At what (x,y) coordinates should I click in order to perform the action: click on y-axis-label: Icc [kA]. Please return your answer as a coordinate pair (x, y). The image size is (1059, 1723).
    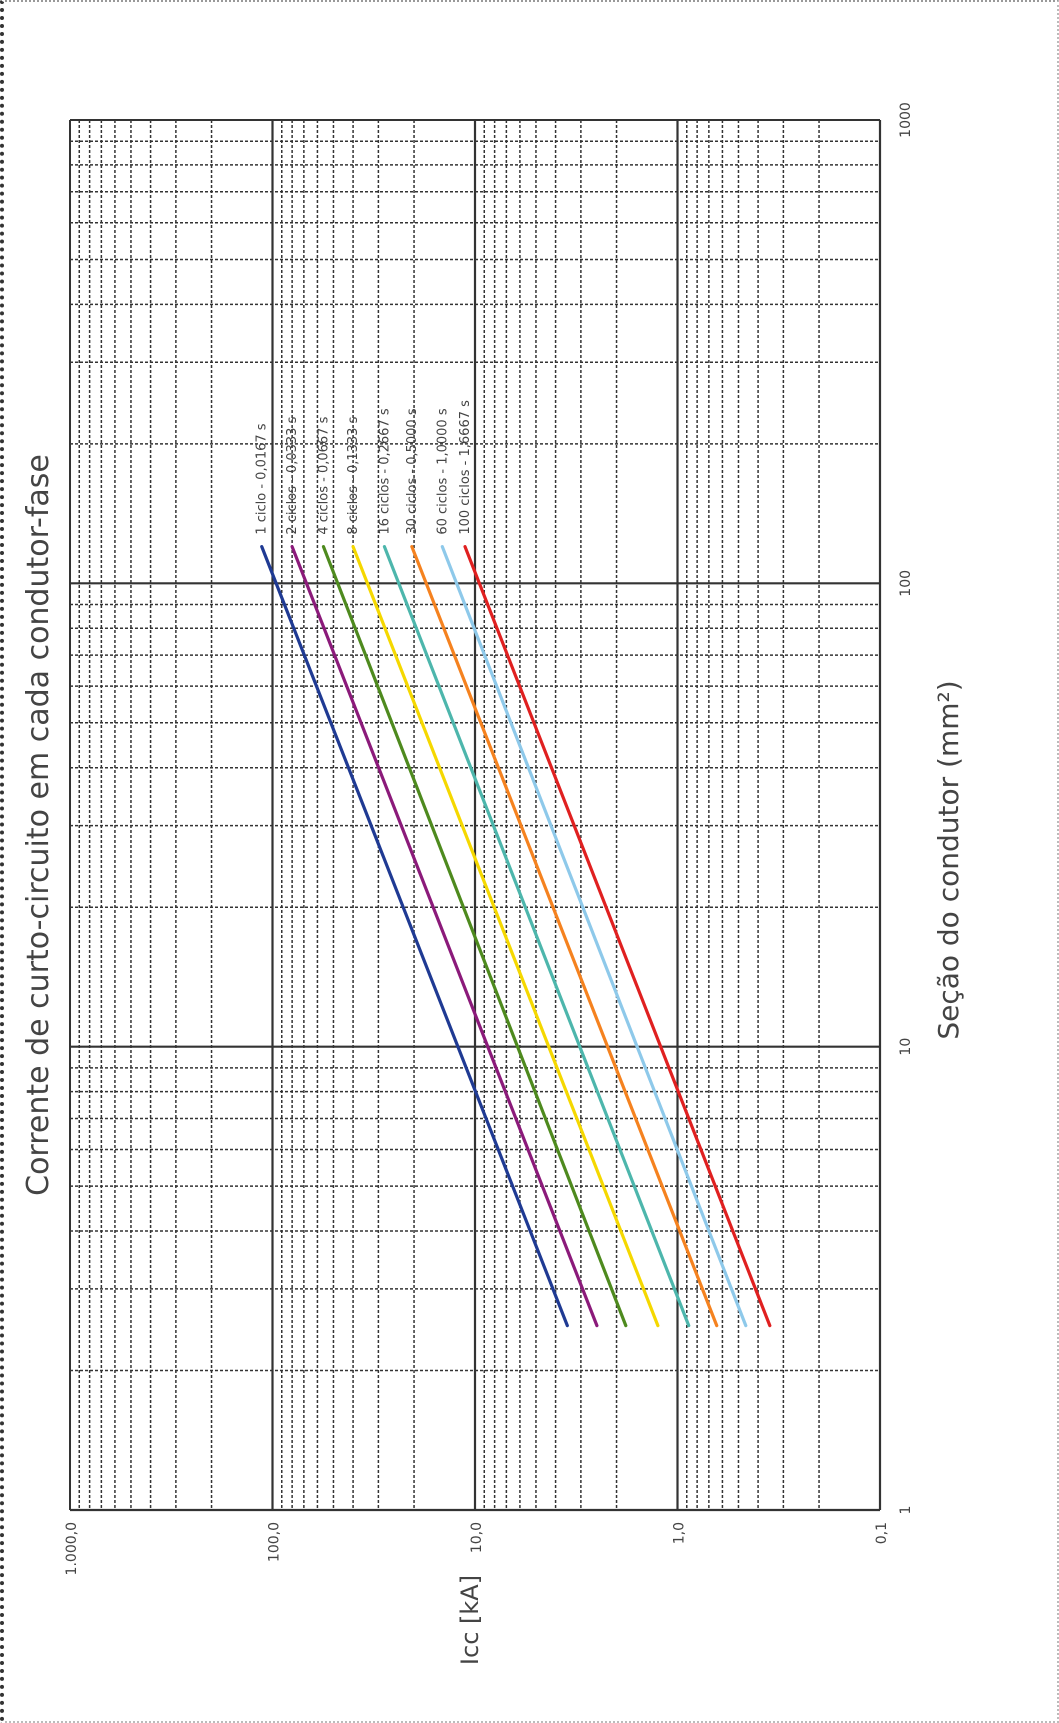
    Looking at the image, I should click on (470, 1620).